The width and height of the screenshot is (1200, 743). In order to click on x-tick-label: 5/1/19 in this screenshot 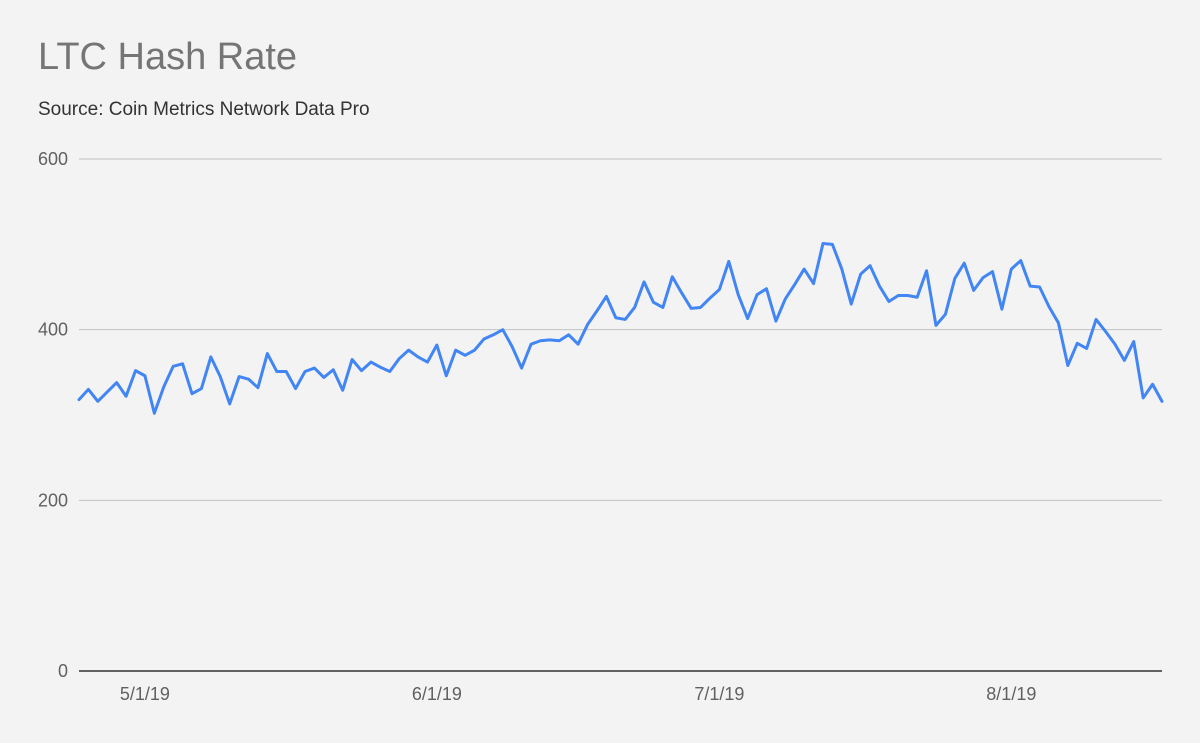, I will do `click(145, 694)`.